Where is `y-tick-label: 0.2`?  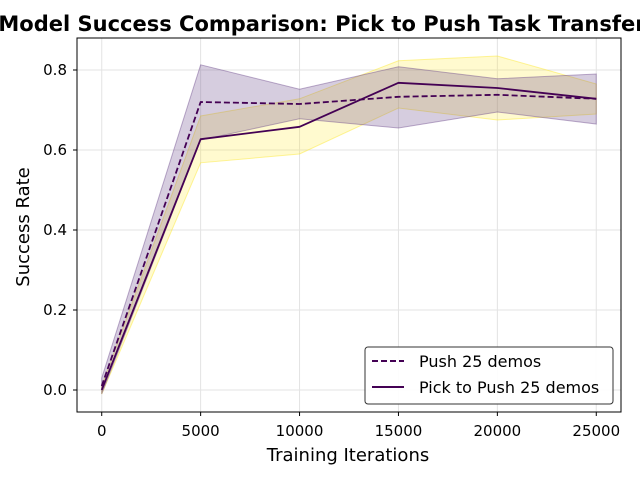
y-tick-label: 0.2 is located at coordinates (55, 310).